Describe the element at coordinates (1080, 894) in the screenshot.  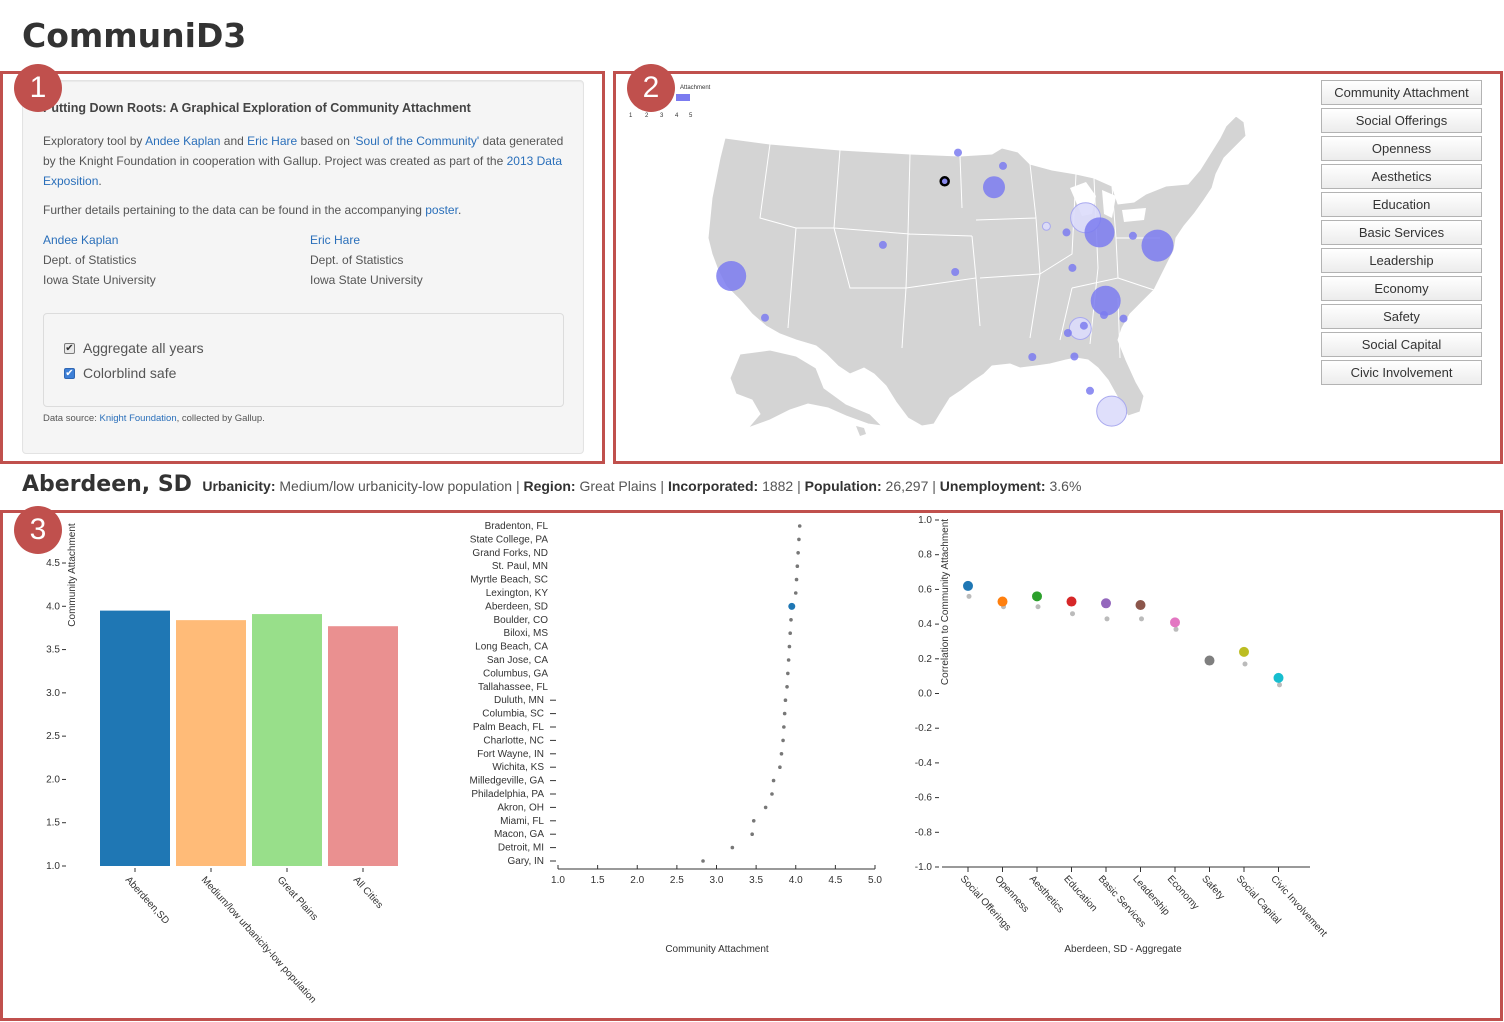
I see `x-tick-label: Education` at that location.